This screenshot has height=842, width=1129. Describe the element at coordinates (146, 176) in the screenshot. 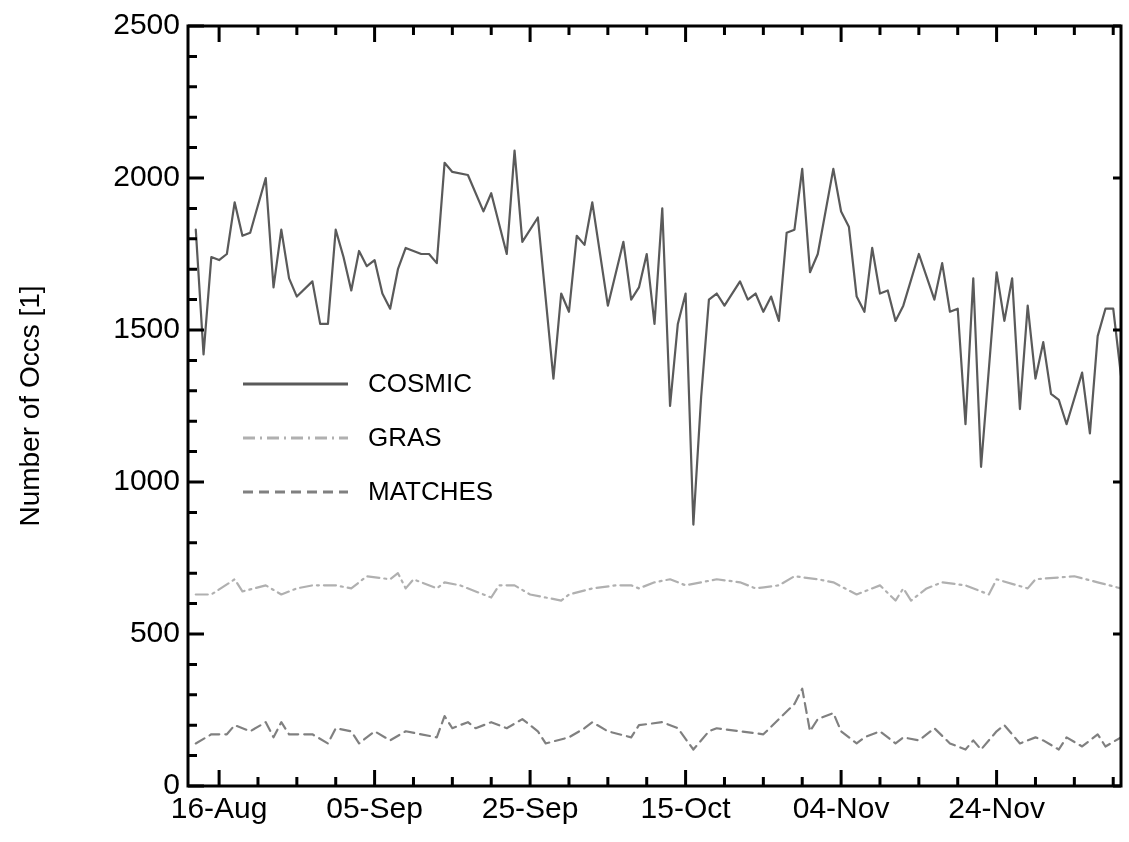

I see `y-tick-label: 2000` at that location.